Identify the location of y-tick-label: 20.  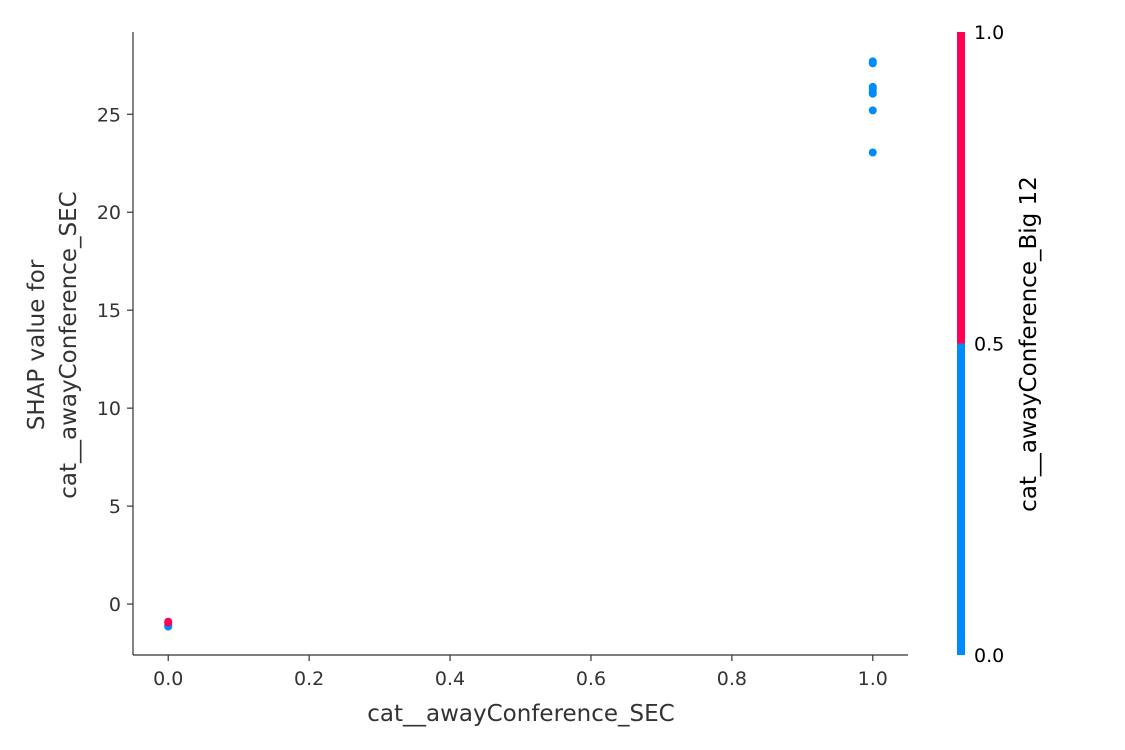
(109, 213).